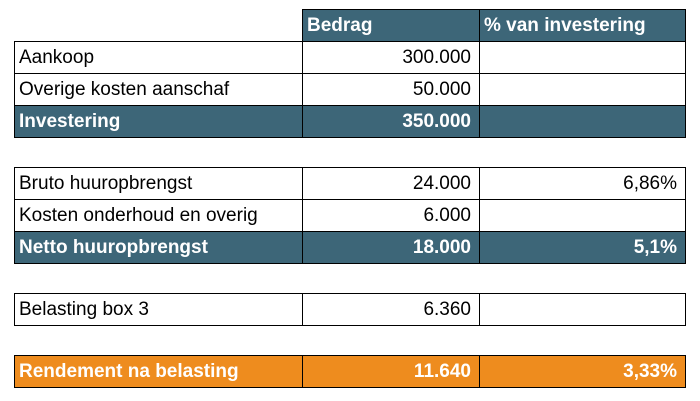 The image size is (700, 401). I want to click on cell-label: Kosten onderhoud en overig, so click(158, 215).